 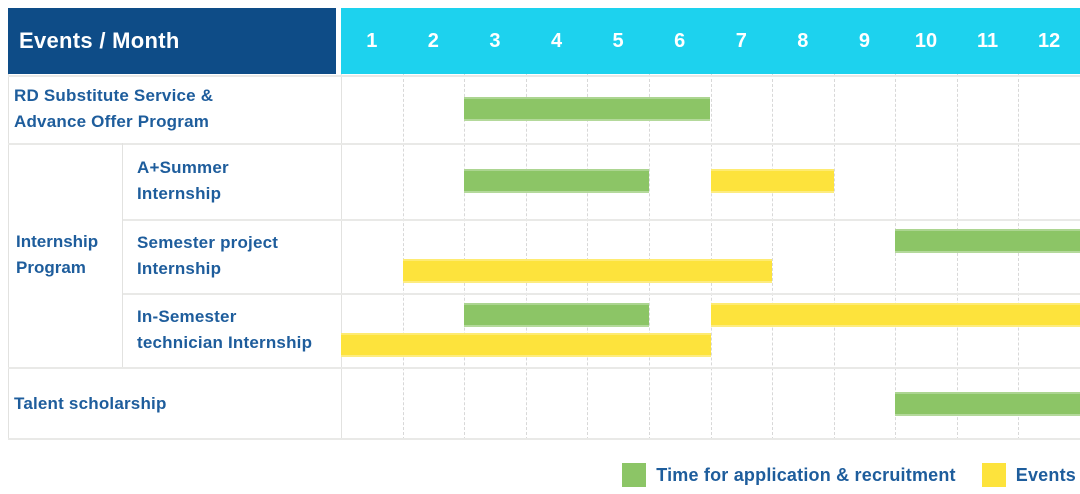 What do you see at coordinates (57, 241) in the screenshot?
I see `group-label-line: Internship` at bounding box center [57, 241].